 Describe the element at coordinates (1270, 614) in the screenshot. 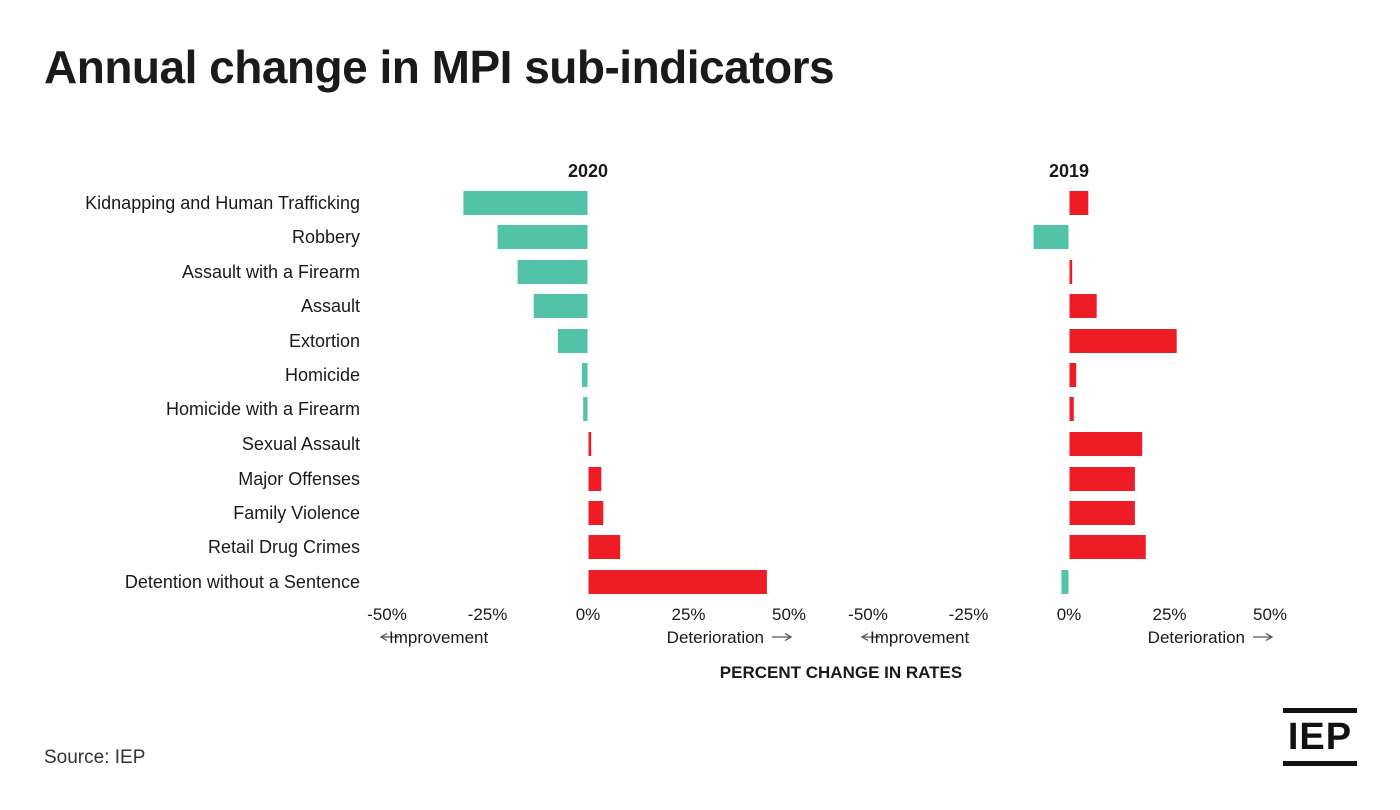

I see `tick-label-2019-4: 50%` at that location.